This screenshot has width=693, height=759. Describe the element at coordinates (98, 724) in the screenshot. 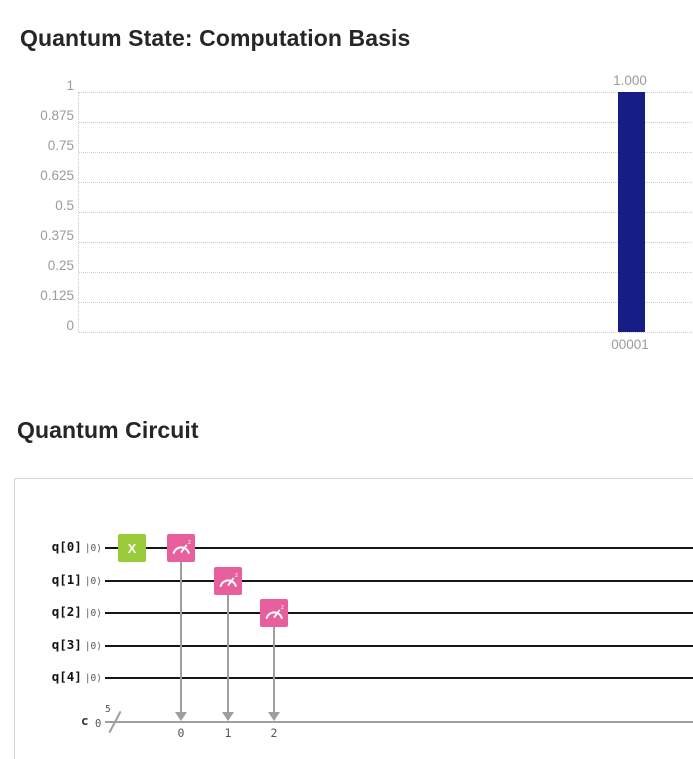

I see `classical-register-index: 0` at that location.